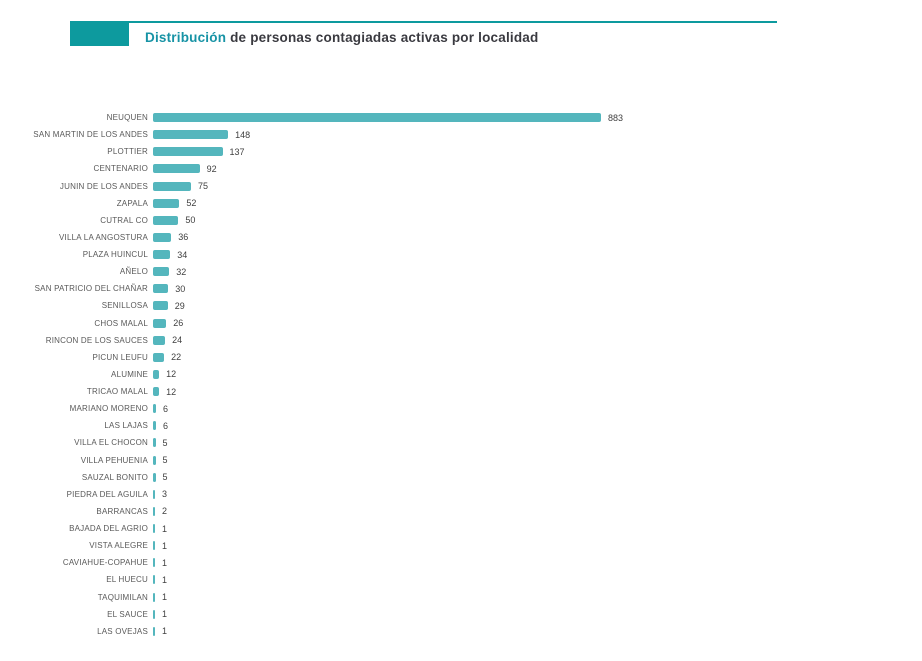  What do you see at coordinates (176, 357) in the screenshot?
I see `bar-value-label: 22` at bounding box center [176, 357].